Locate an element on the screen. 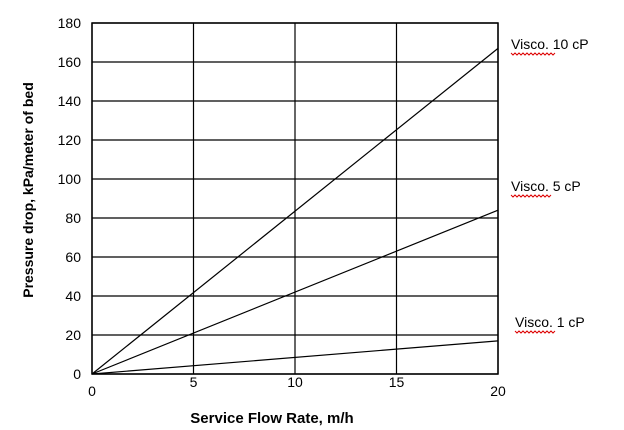 This screenshot has width=624, height=430. x-tick-labels: 0 5 10 15 20 is located at coordinates (297, 386).